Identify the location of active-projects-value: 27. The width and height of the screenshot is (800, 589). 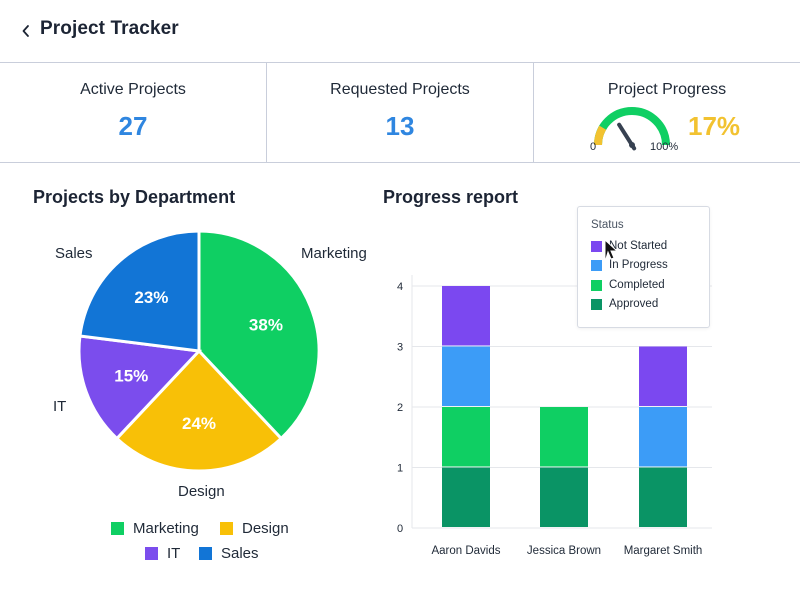
(133, 126).